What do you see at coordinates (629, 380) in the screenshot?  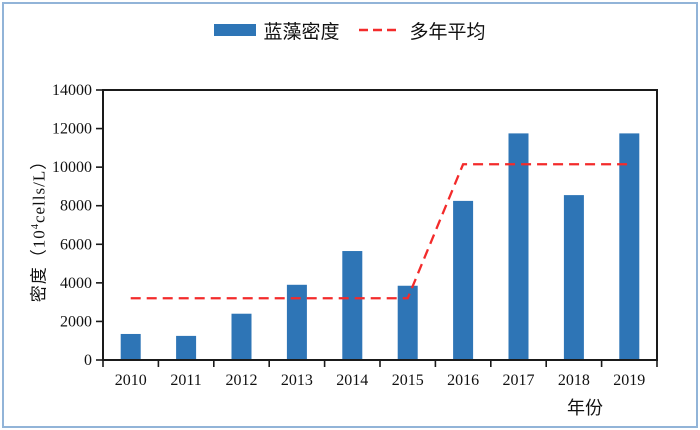 I see `x-tick-label: 2019` at bounding box center [629, 380].